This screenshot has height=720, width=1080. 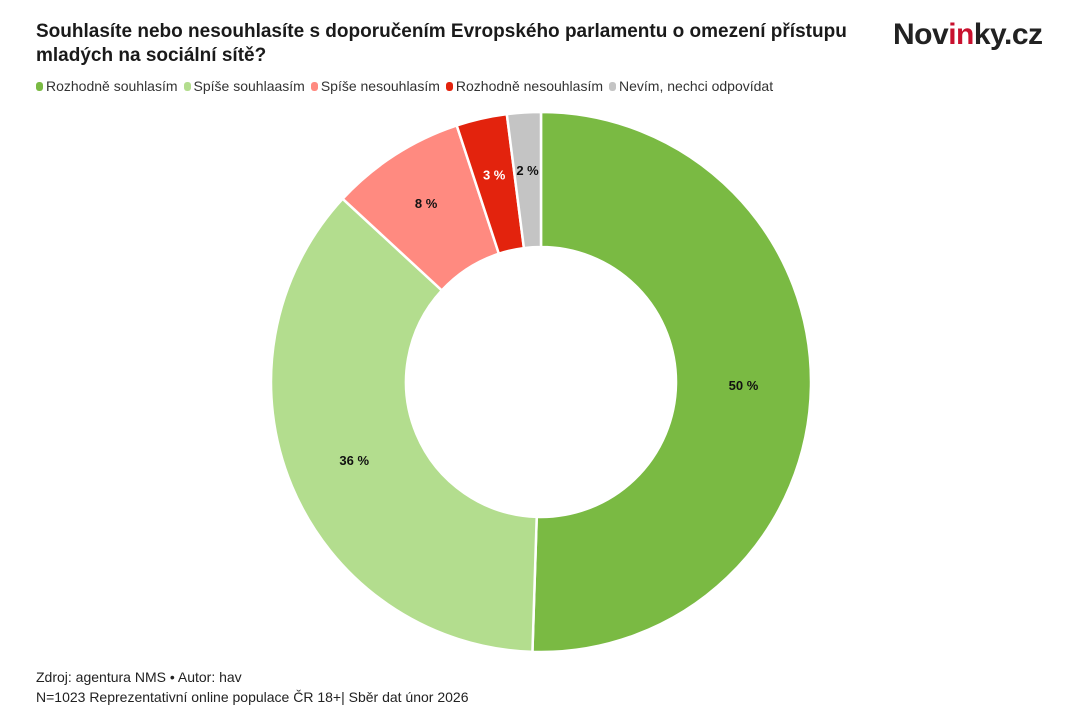 What do you see at coordinates (354, 460) in the screenshot?
I see `data-label: 36 %` at bounding box center [354, 460].